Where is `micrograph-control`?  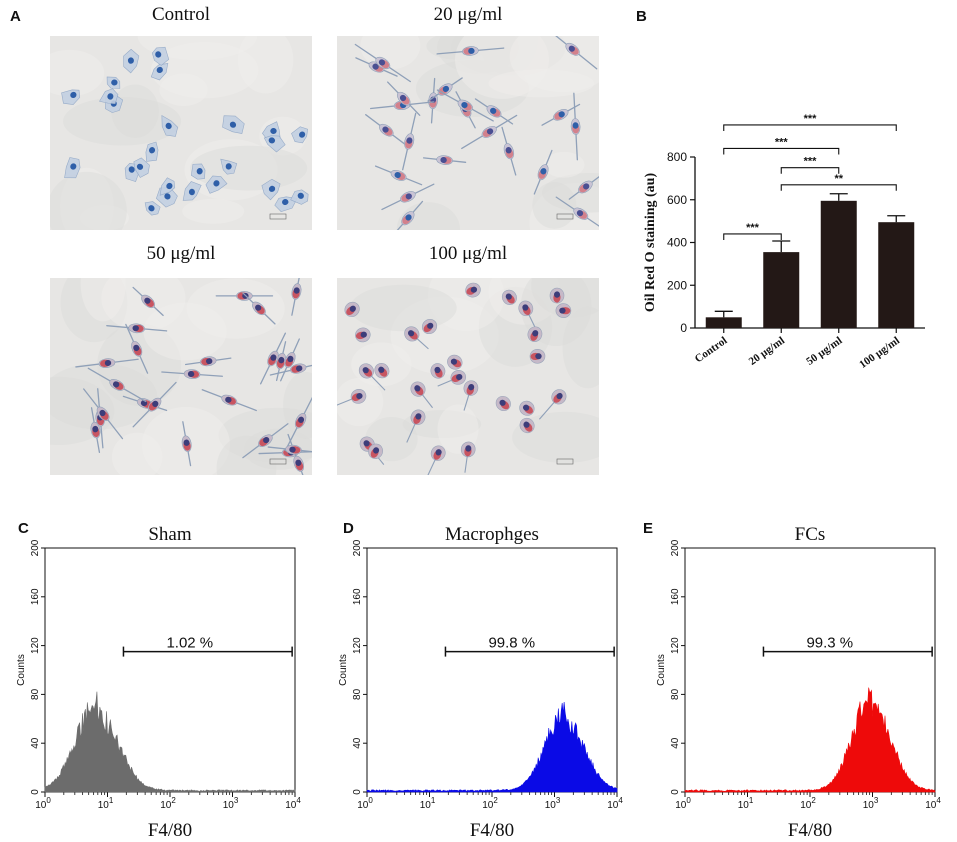
micrograph-control is located at coordinates (181, 133).